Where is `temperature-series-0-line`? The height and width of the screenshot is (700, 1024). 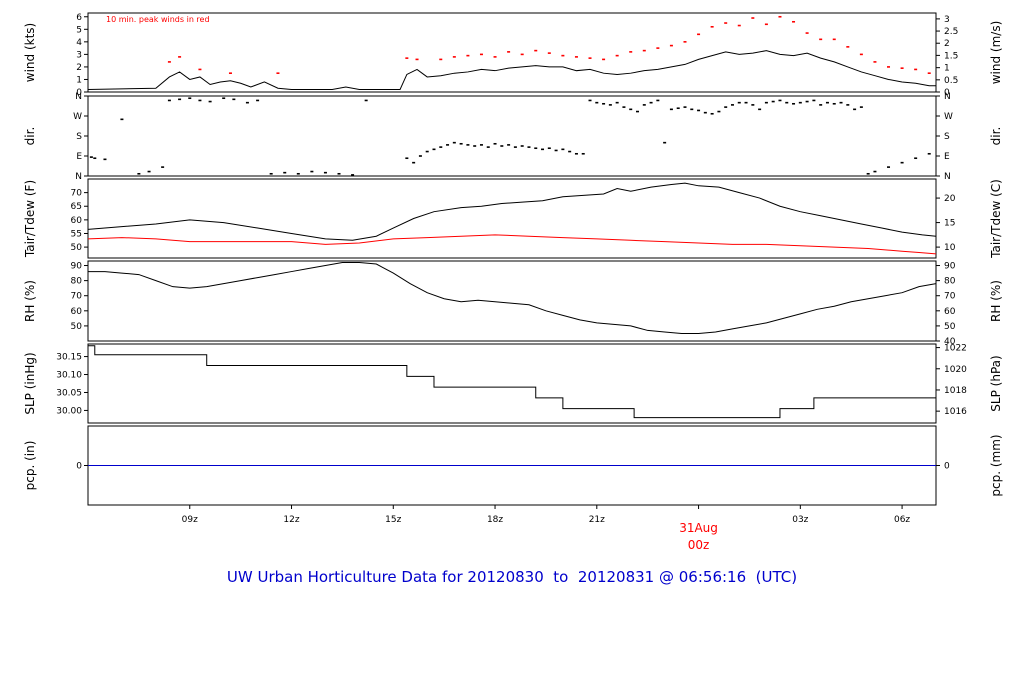 temperature-series-0-line is located at coordinates (512, 211).